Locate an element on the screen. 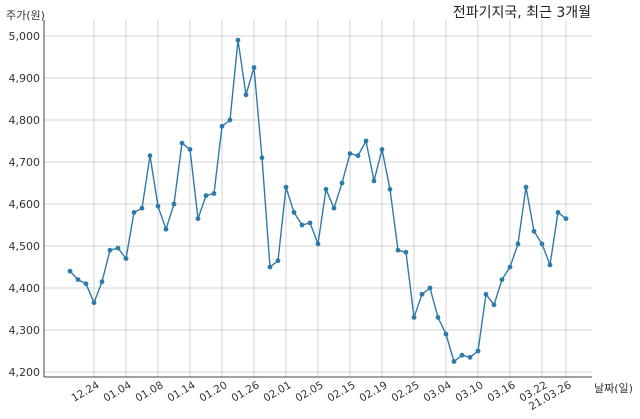 The height and width of the screenshot is (419, 640). y-tick-label: 4,300 is located at coordinates (25, 330).